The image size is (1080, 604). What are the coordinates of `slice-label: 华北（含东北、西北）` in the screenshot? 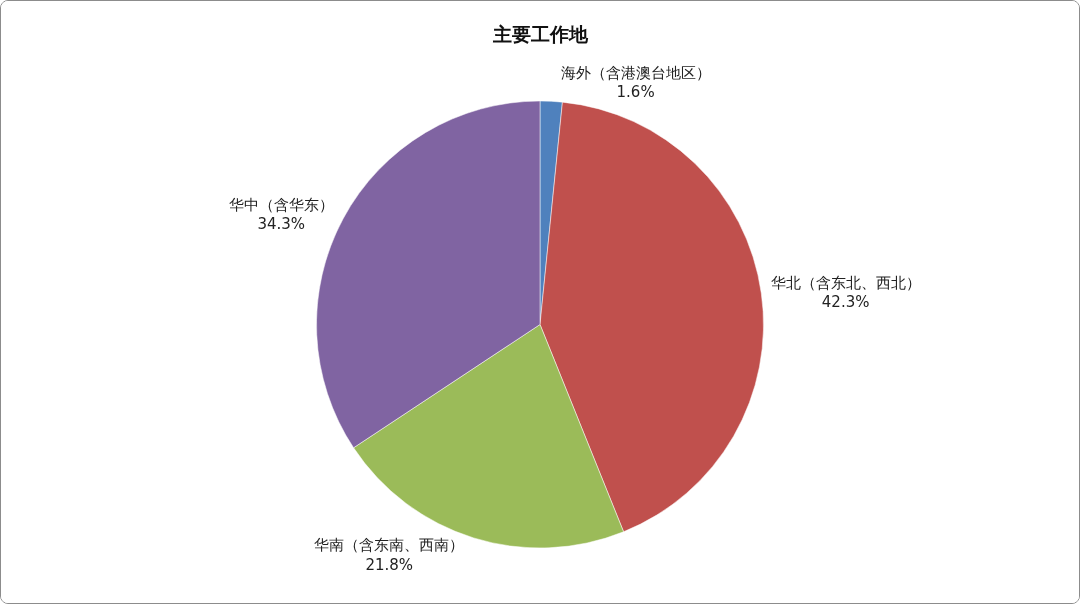 It's located at (845, 282).